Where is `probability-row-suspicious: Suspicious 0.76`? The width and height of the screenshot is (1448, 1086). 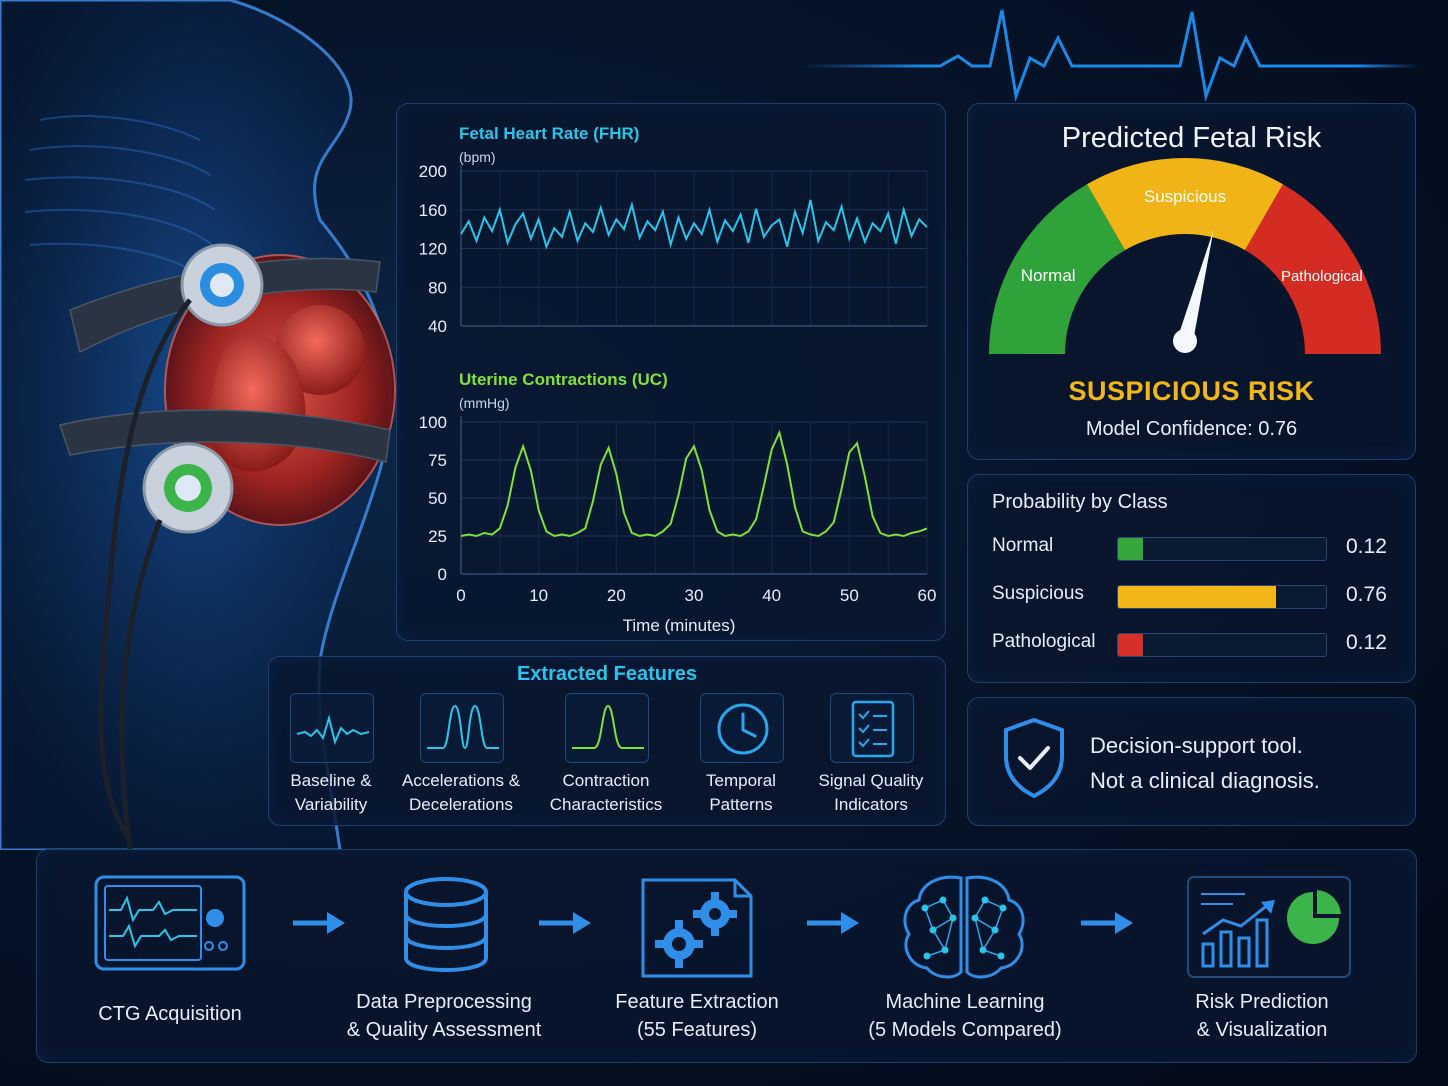
probability-row-suspicious: Suspicious 0.76 is located at coordinates (1191, 596).